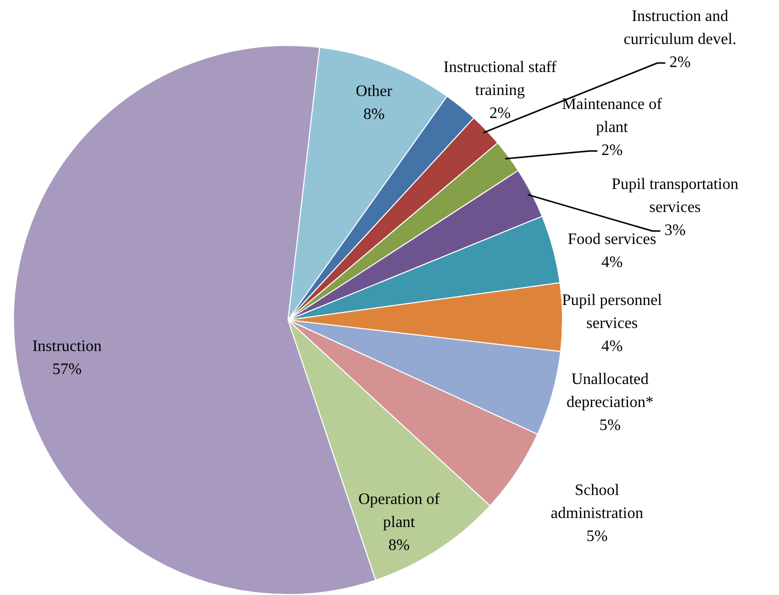 The height and width of the screenshot is (595, 779). What do you see at coordinates (612, 239) in the screenshot?
I see `slice-label: Food services` at bounding box center [612, 239].